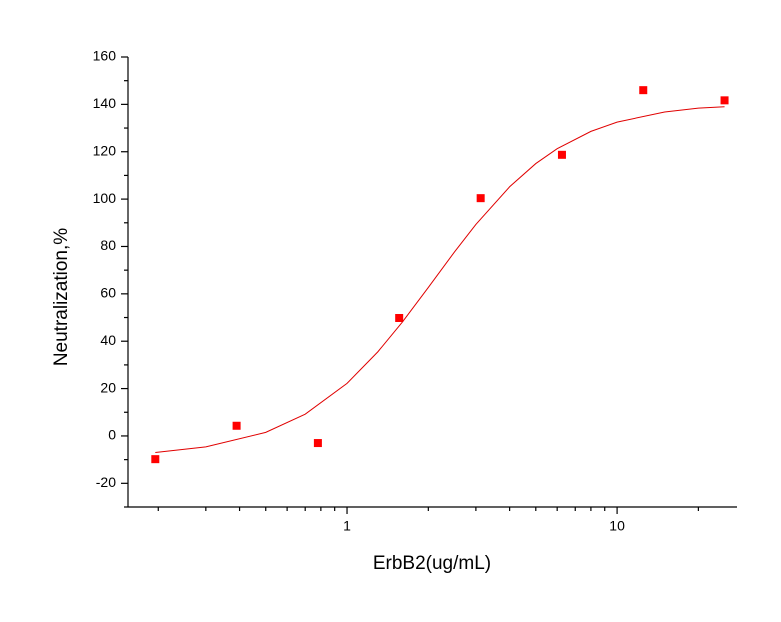 This screenshot has width=781, height=622. What do you see at coordinates (108, 387) in the screenshot?
I see `y-tick-label: 20` at bounding box center [108, 387].